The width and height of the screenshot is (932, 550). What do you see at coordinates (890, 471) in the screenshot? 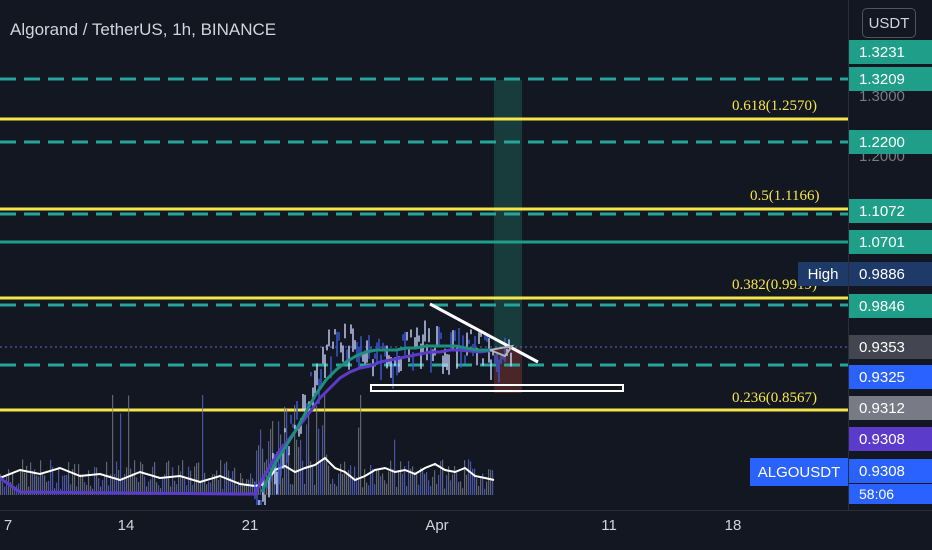
I see `price-label-11: 0.9308` at bounding box center [890, 471].